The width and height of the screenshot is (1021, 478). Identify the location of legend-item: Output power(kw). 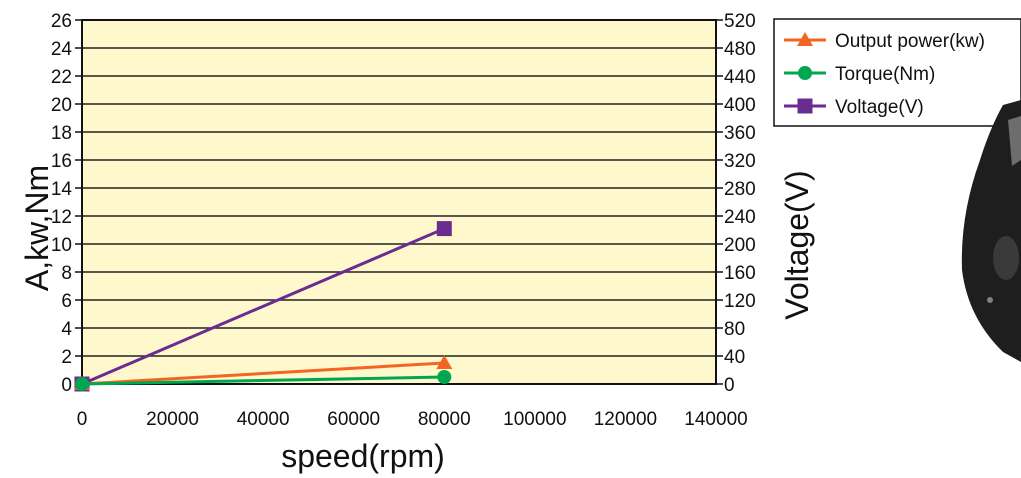
(884, 41).